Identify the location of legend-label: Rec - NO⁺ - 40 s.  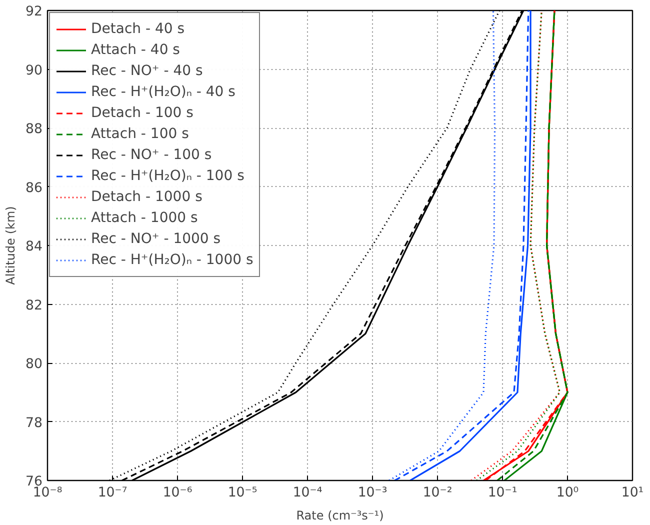
(147, 71).